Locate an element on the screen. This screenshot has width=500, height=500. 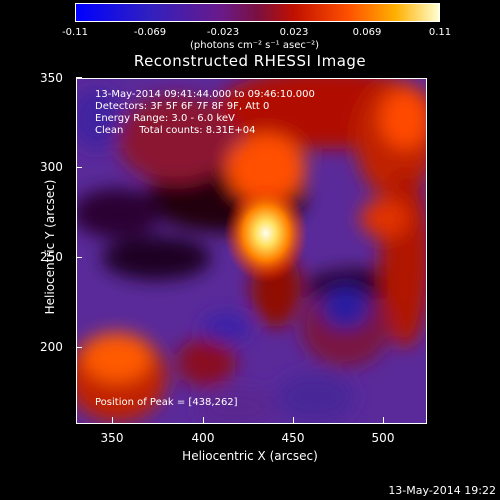
colorbar is located at coordinates (257, 12).